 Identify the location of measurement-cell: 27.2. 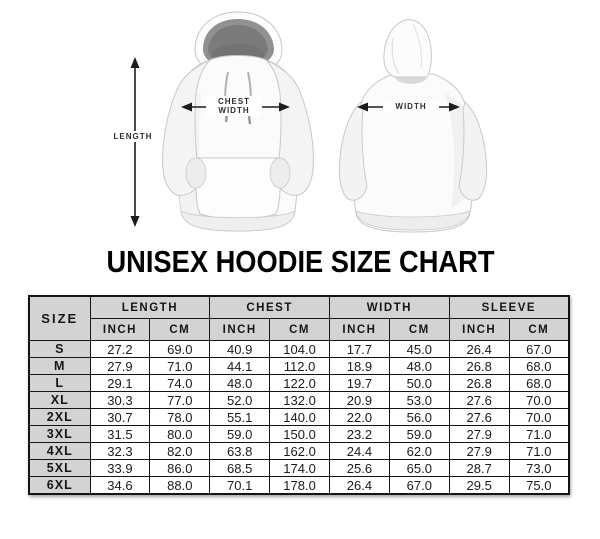
(120, 349).